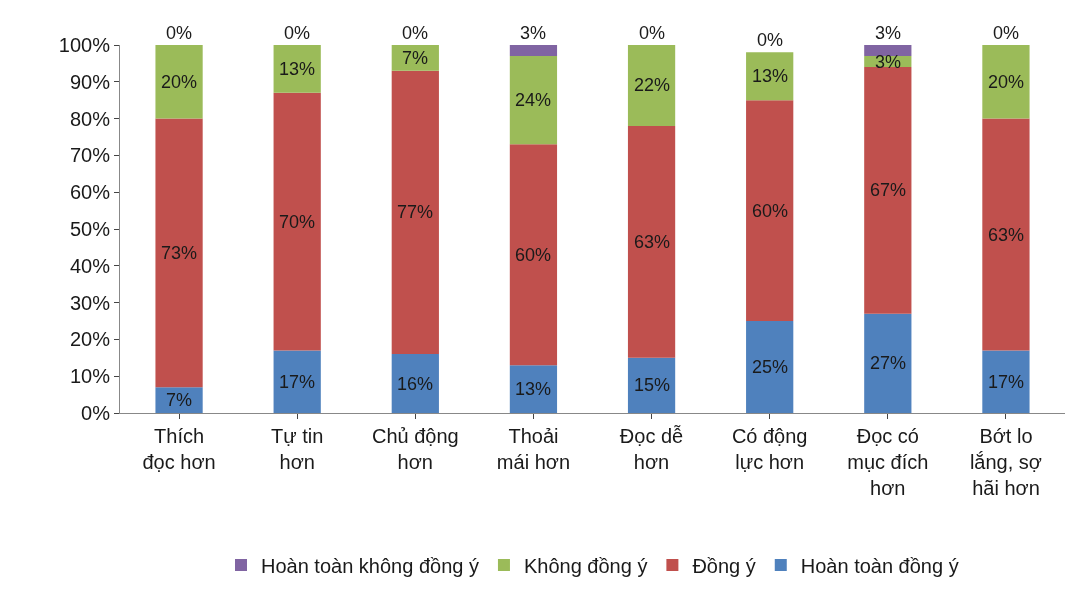 The width and height of the screenshot is (1090, 603). What do you see at coordinates (90, 155) in the screenshot?
I see `y-tick-label: 70%` at bounding box center [90, 155].